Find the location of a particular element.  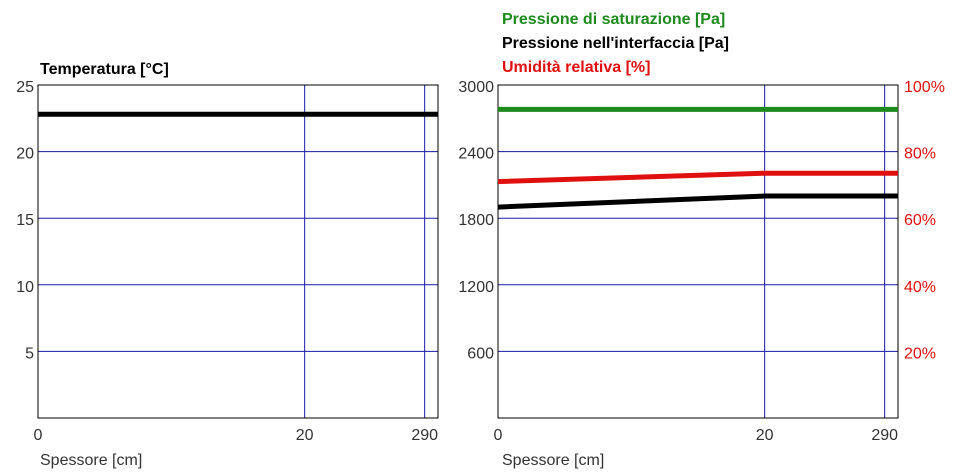

legend-relative-humidity: Umidità relativa [%] is located at coordinates (576, 67).